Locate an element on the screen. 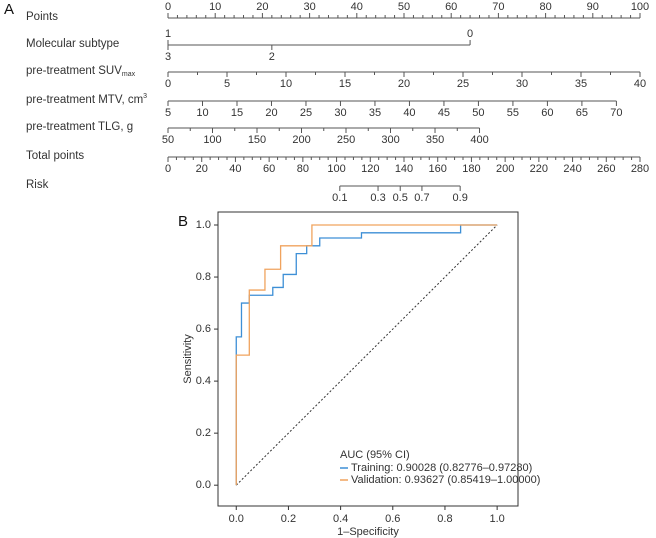  tick-label: 160 is located at coordinates (438, 169).